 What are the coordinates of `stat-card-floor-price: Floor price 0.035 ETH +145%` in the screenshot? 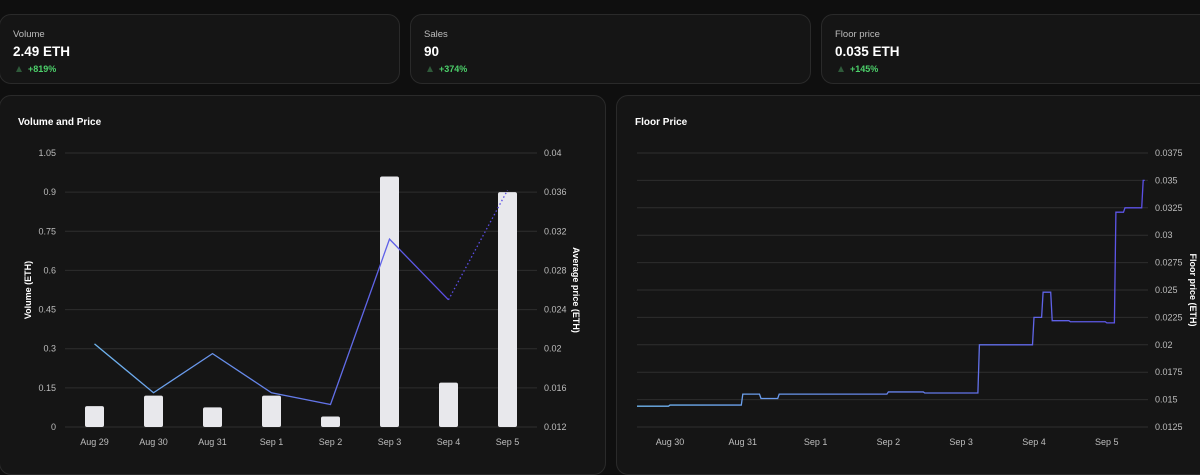 It's located at (1010, 49).